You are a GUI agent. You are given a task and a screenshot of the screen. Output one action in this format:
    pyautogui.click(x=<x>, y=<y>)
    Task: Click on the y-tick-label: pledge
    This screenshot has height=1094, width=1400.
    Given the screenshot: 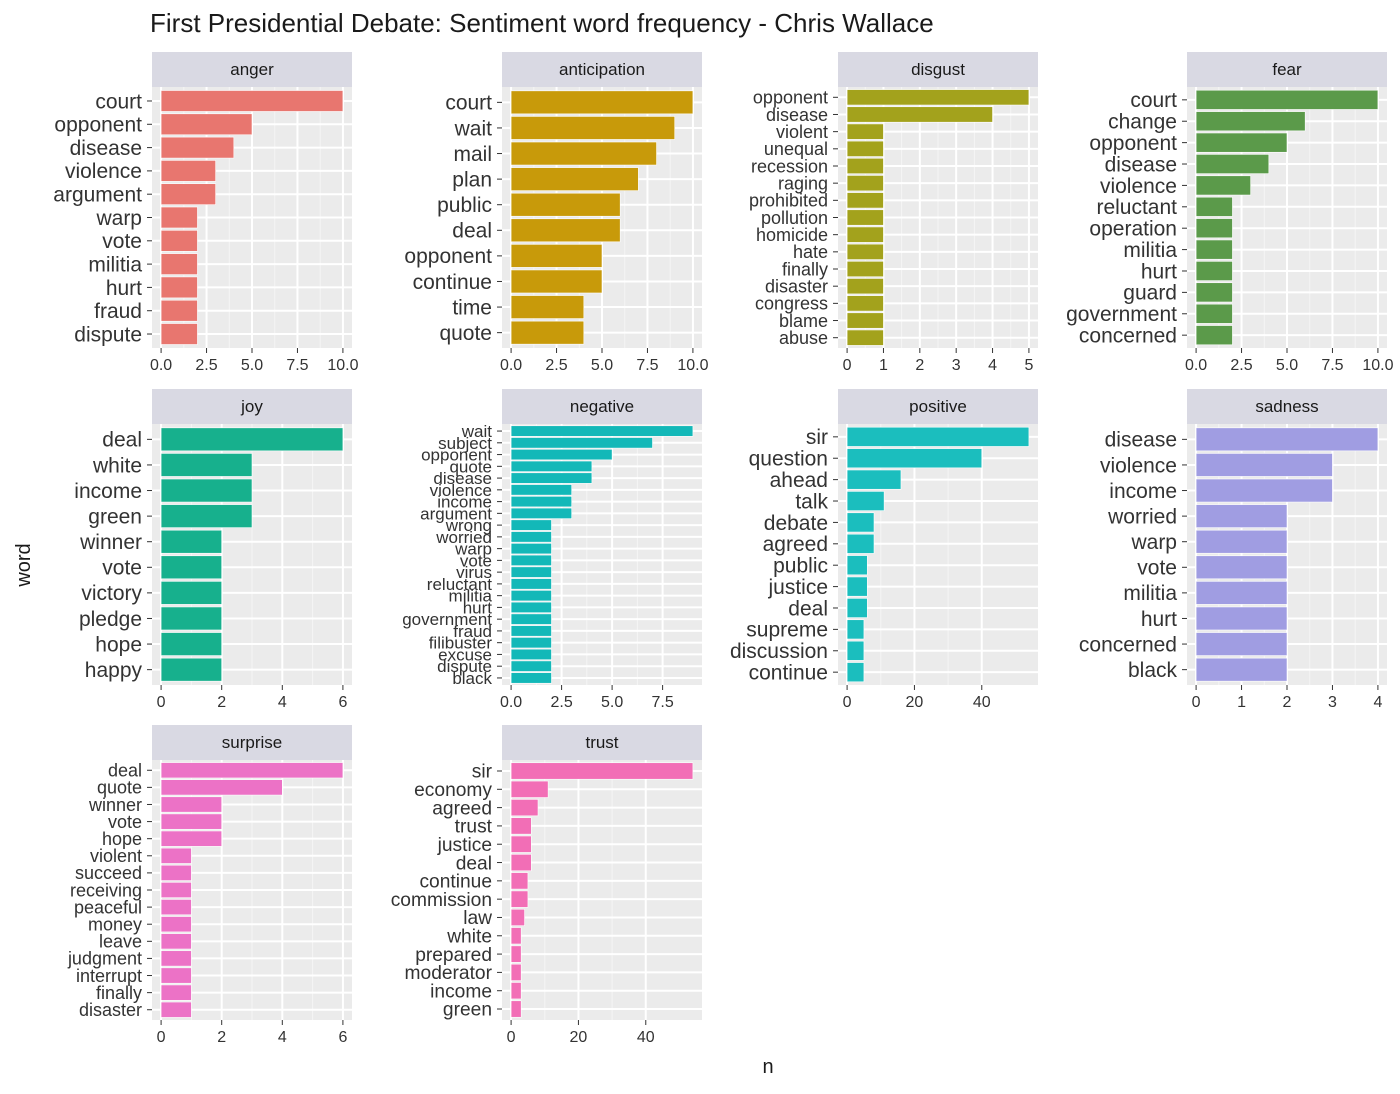 What is the action you would take?
    pyautogui.click(x=110, y=619)
    